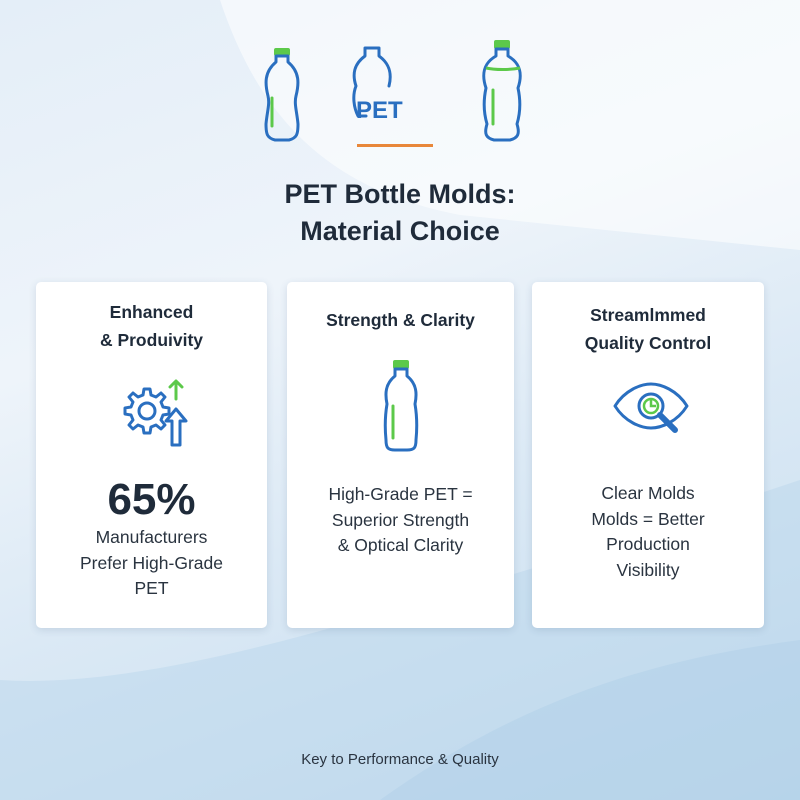 Image resolution: width=800 pixels, height=800 pixels. I want to click on card-title-line: Strength & Clarity, so click(400, 320).